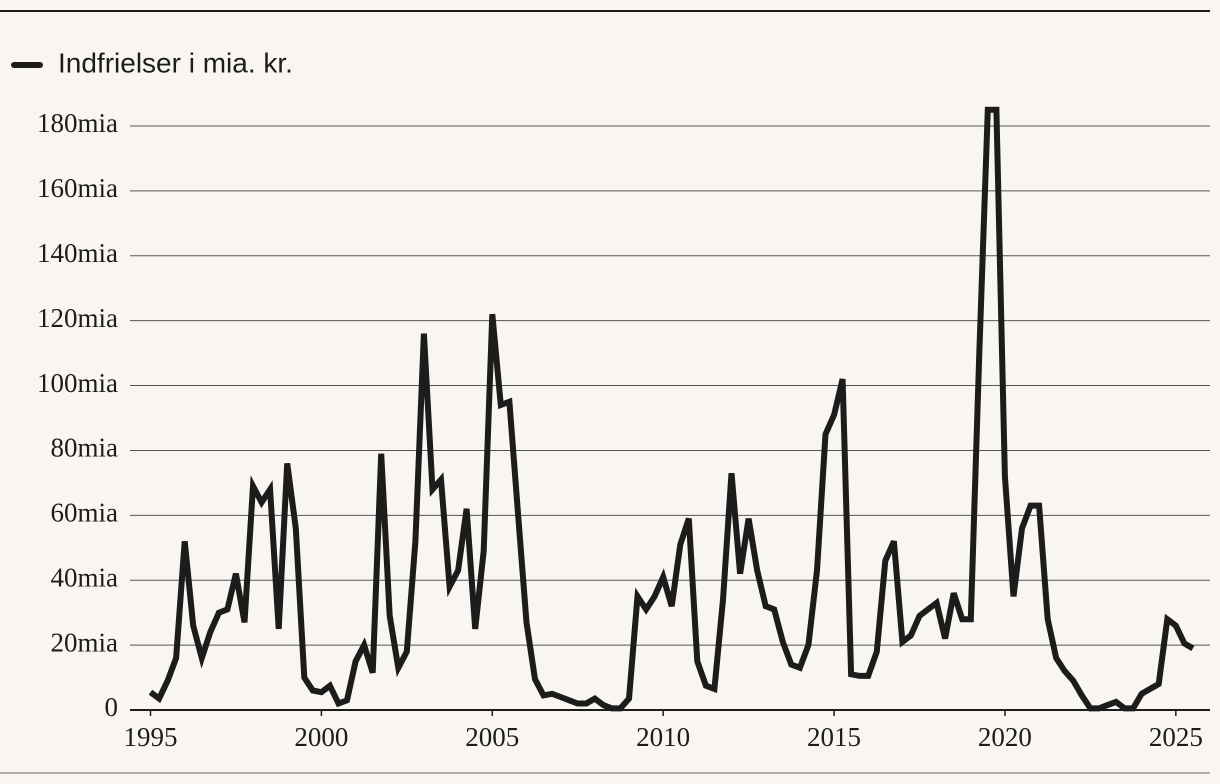 The image size is (1220, 784). Describe the element at coordinates (175, 62) in the screenshot. I see `legend-label: Indfrielser i mia. kr.` at that location.